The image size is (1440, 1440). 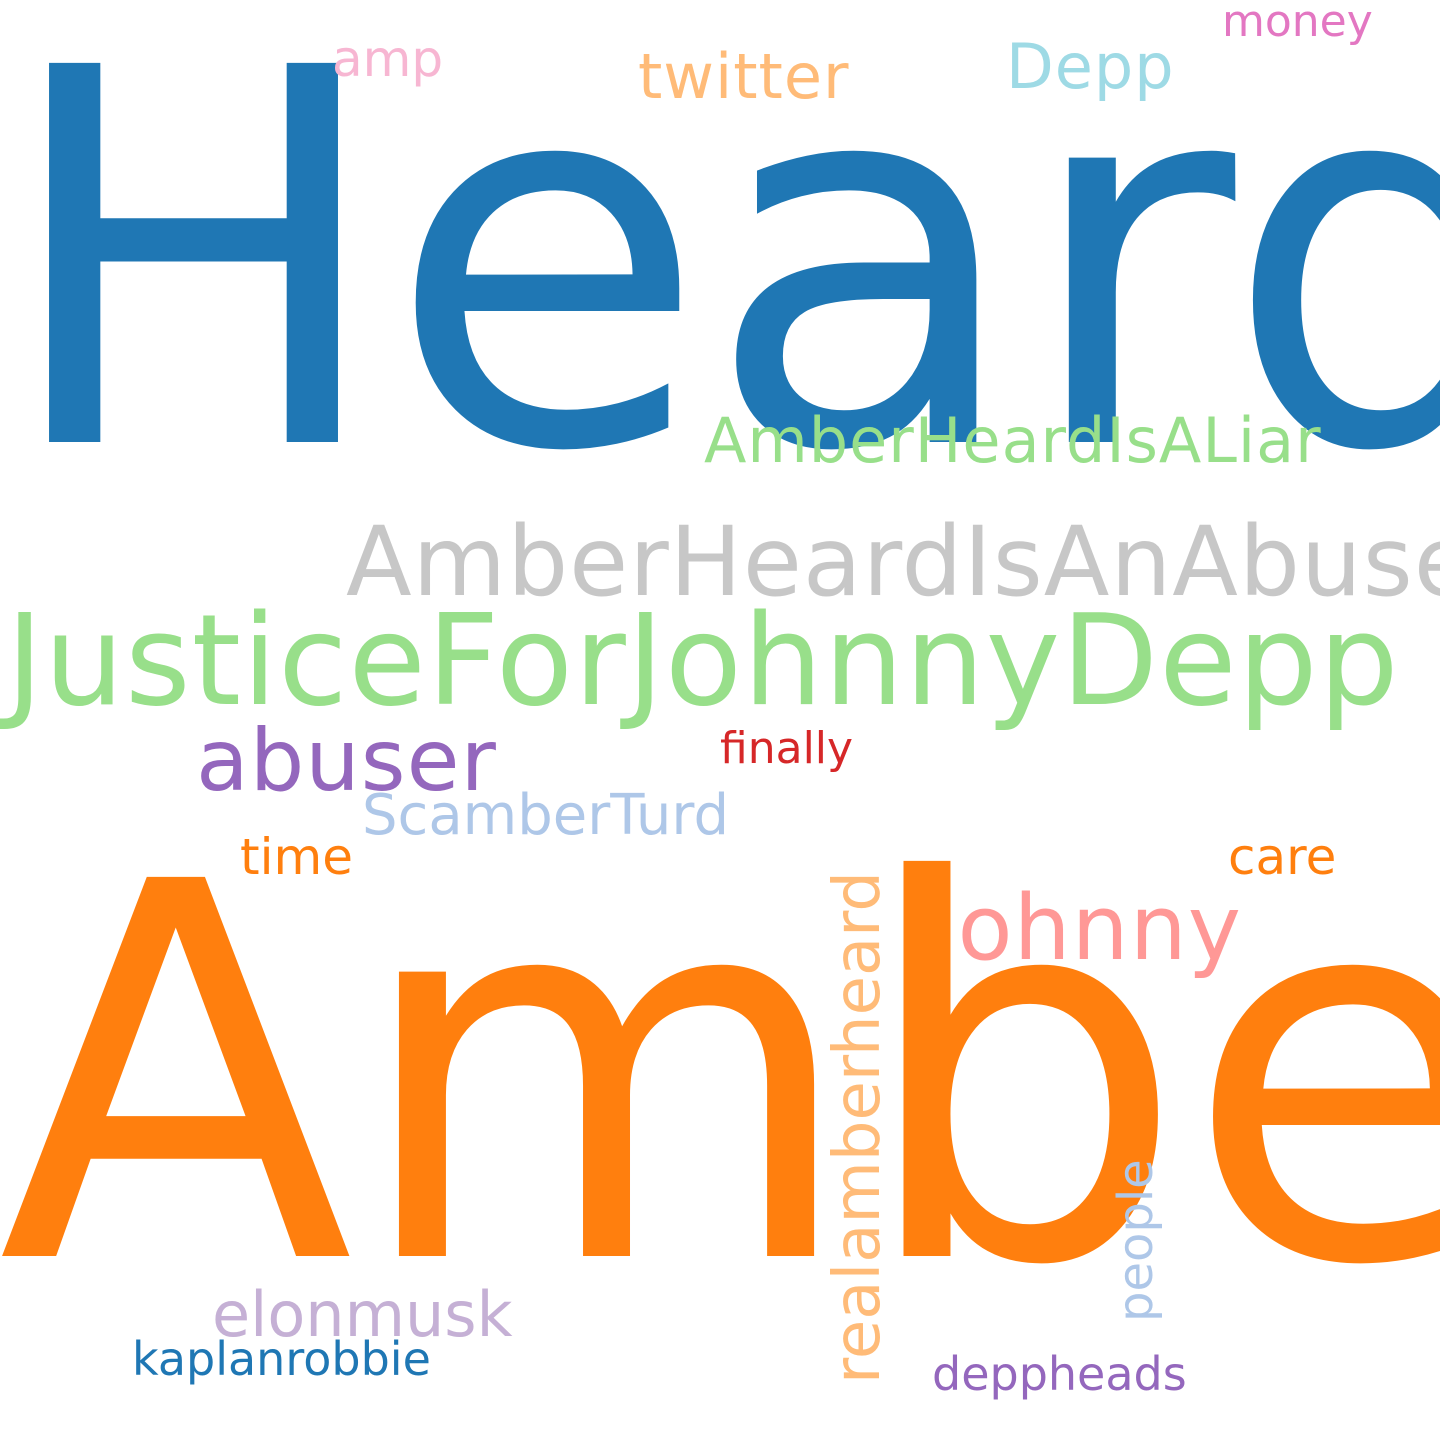 What do you see at coordinates (858, 1127) in the screenshot?
I see `word-realamberheard: realamberheard` at bounding box center [858, 1127].